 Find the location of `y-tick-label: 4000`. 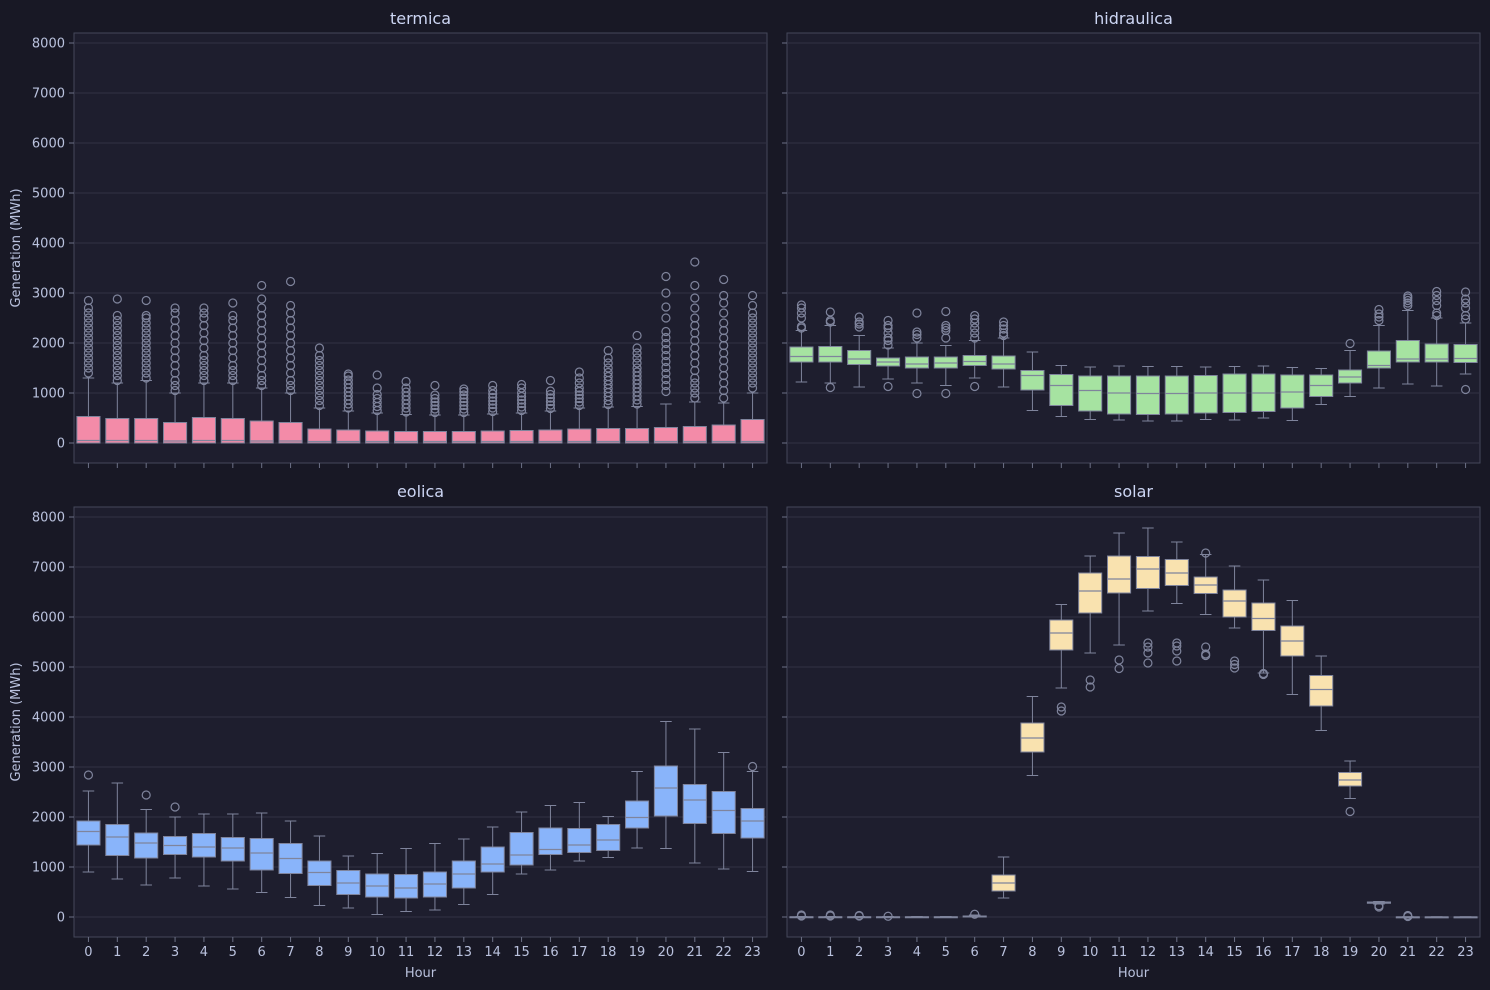

y-tick-label: 4000 is located at coordinates (48, 244).